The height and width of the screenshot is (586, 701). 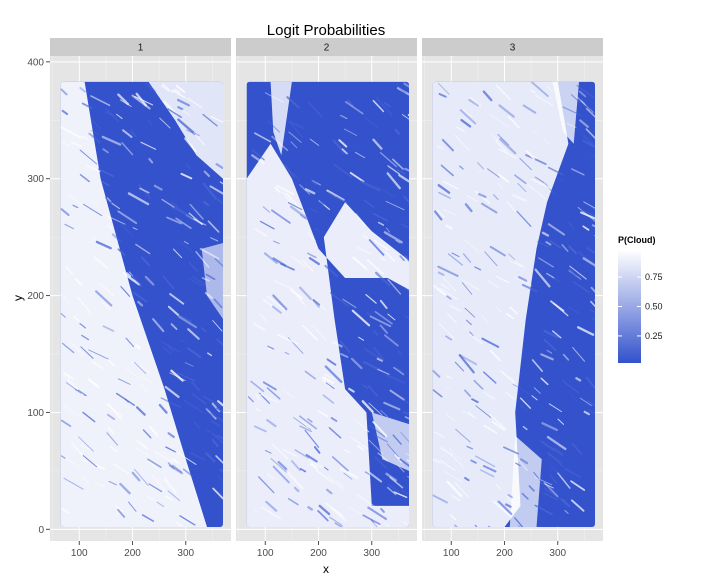 What do you see at coordinates (504, 553) in the screenshot?
I see `x-tick-label: 200` at bounding box center [504, 553].